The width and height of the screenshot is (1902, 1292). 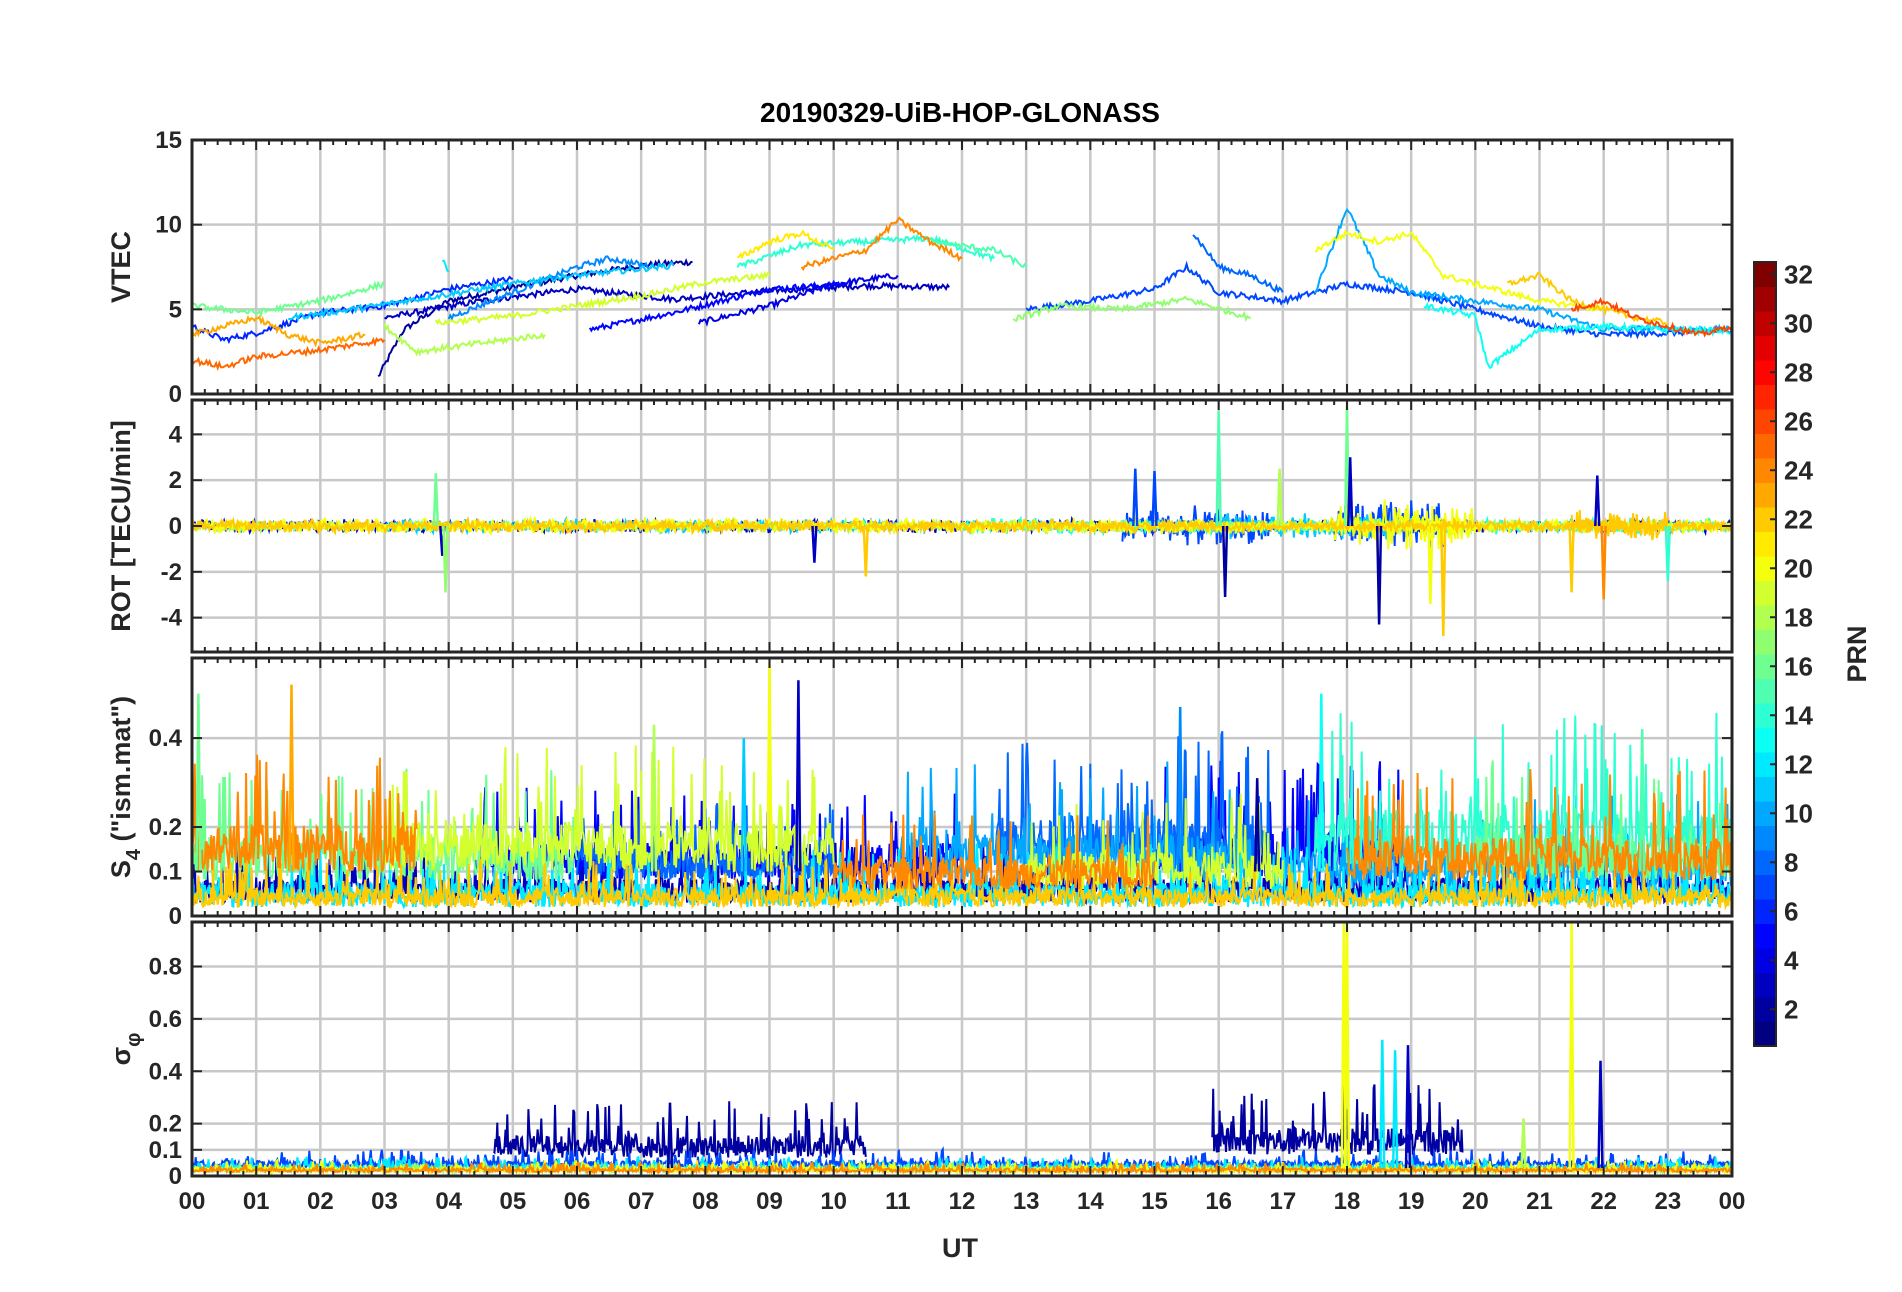 I want to click on colorbar-tick-label: 8, so click(x=1791, y=862).